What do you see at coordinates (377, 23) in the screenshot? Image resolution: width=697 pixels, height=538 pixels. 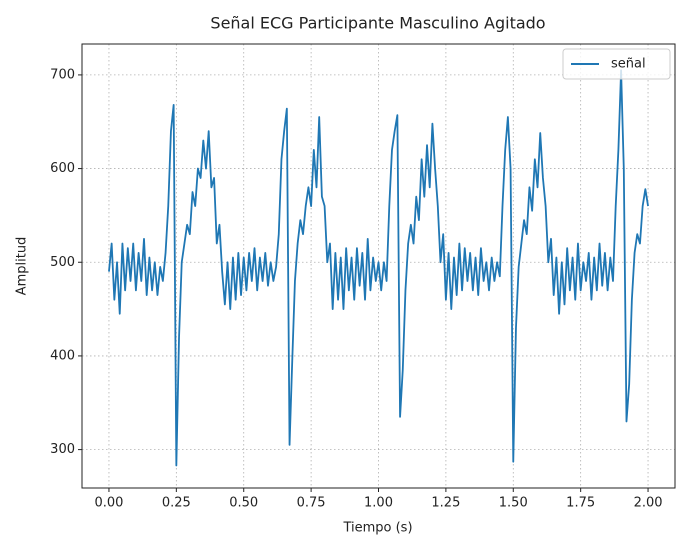 I see `chart-title: Señal ECG Participante Masculino Agitado` at bounding box center [377, 23].